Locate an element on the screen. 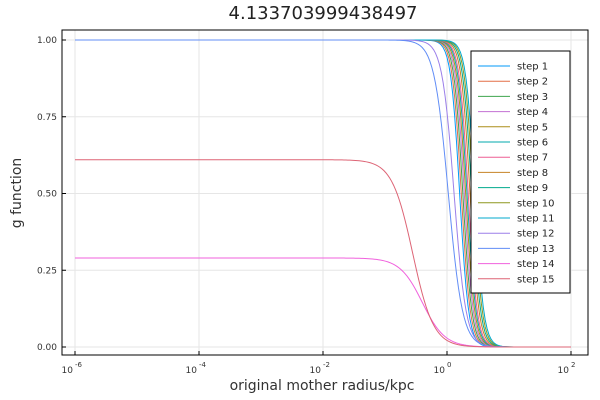  legend-label: step 15 is located at coordinates (536, 279).